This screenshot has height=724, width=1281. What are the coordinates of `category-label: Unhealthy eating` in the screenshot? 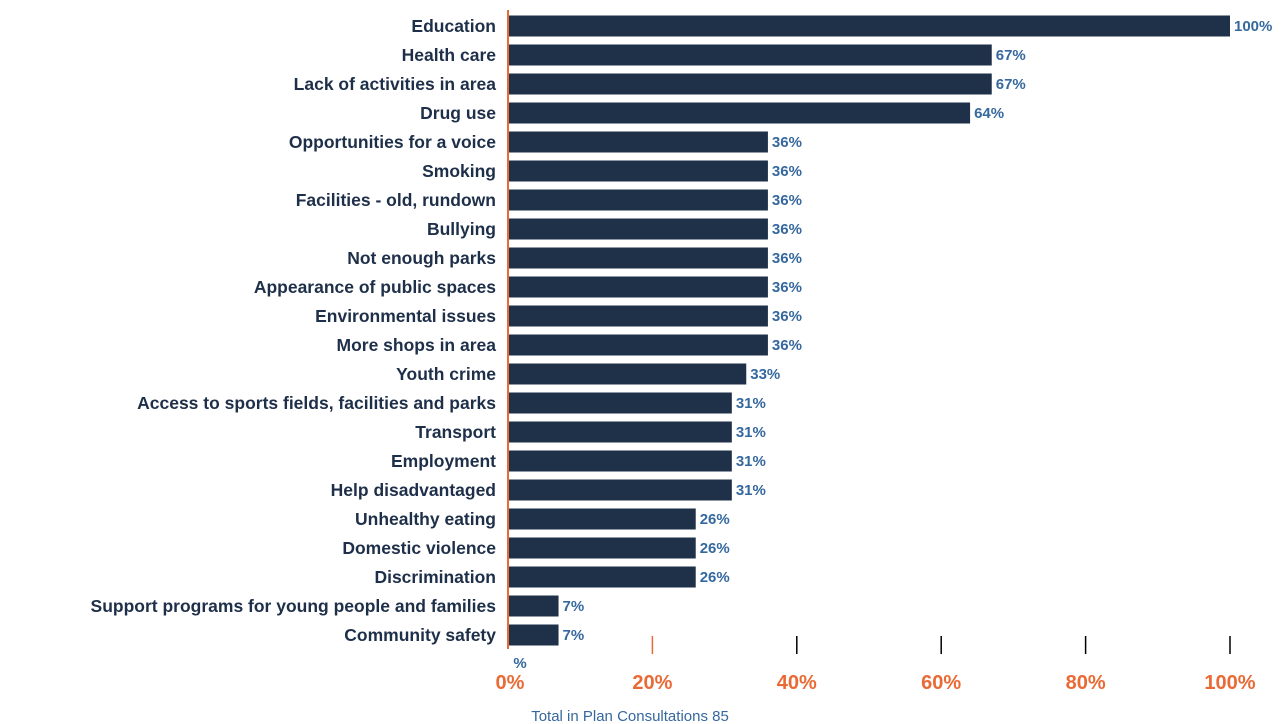 It's located at (425, 519).